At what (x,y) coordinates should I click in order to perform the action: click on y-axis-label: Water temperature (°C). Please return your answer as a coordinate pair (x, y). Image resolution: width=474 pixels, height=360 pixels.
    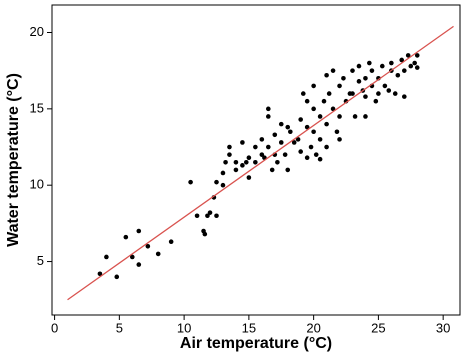
    Looking at the image, I should click on (13, 160).